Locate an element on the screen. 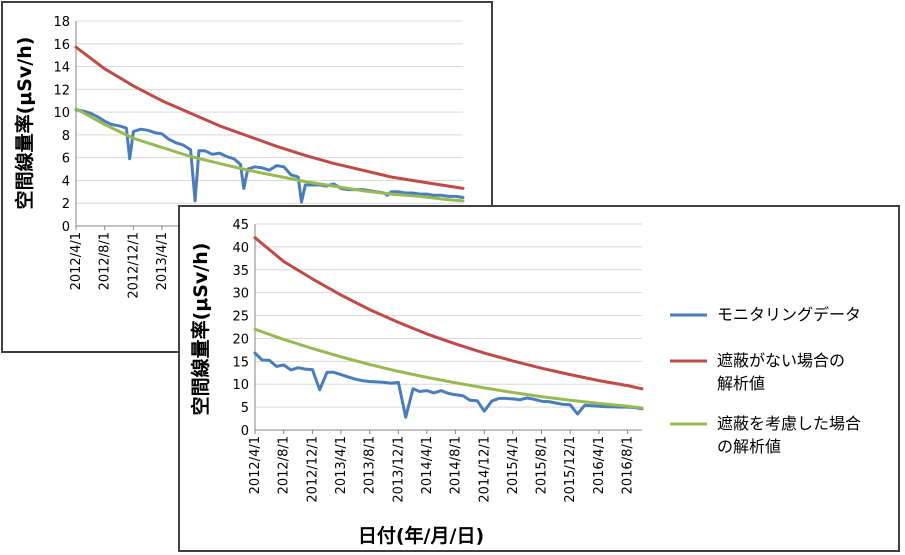 The image size is (905, 555). legend-label: の解析値 is located at coordinates (749, 446).